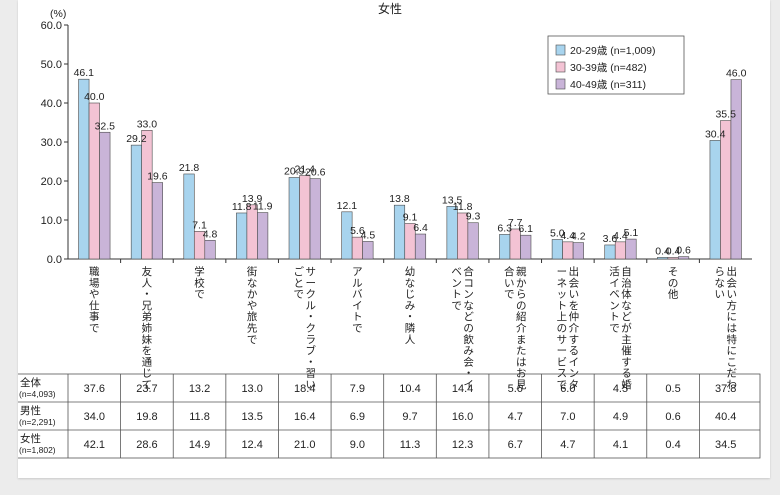 Image resolution: width=780 pixels, height=495 pixels. I want to click on y-tick-label: 0.0, so click(54, 260).